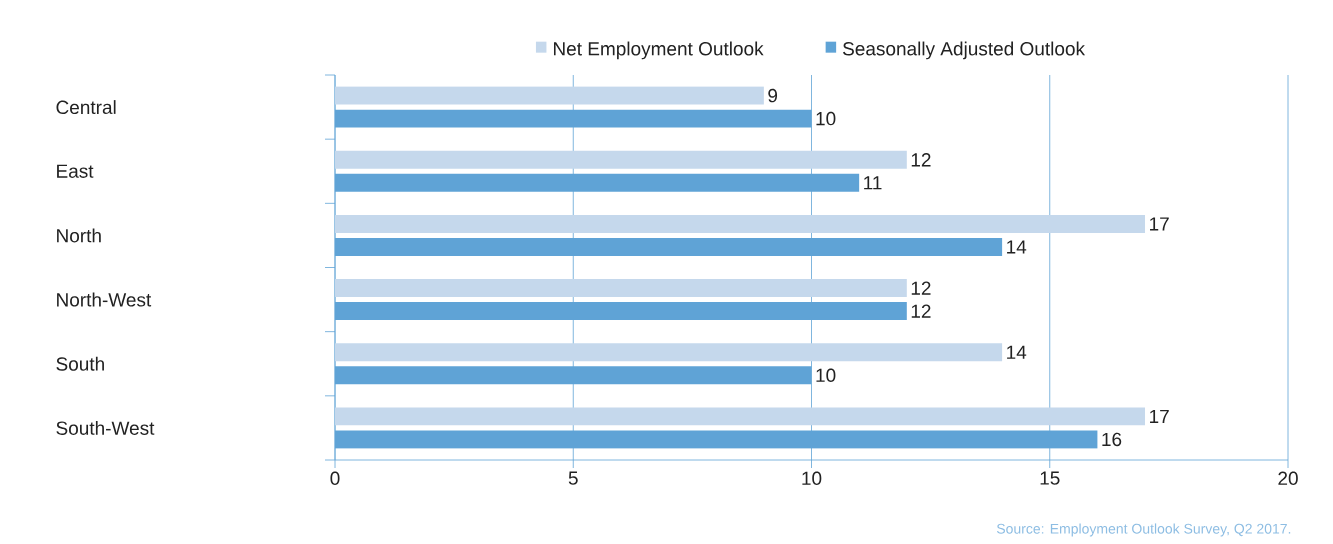  I want to click on x-tick-label: 15, so click(1050, 478).